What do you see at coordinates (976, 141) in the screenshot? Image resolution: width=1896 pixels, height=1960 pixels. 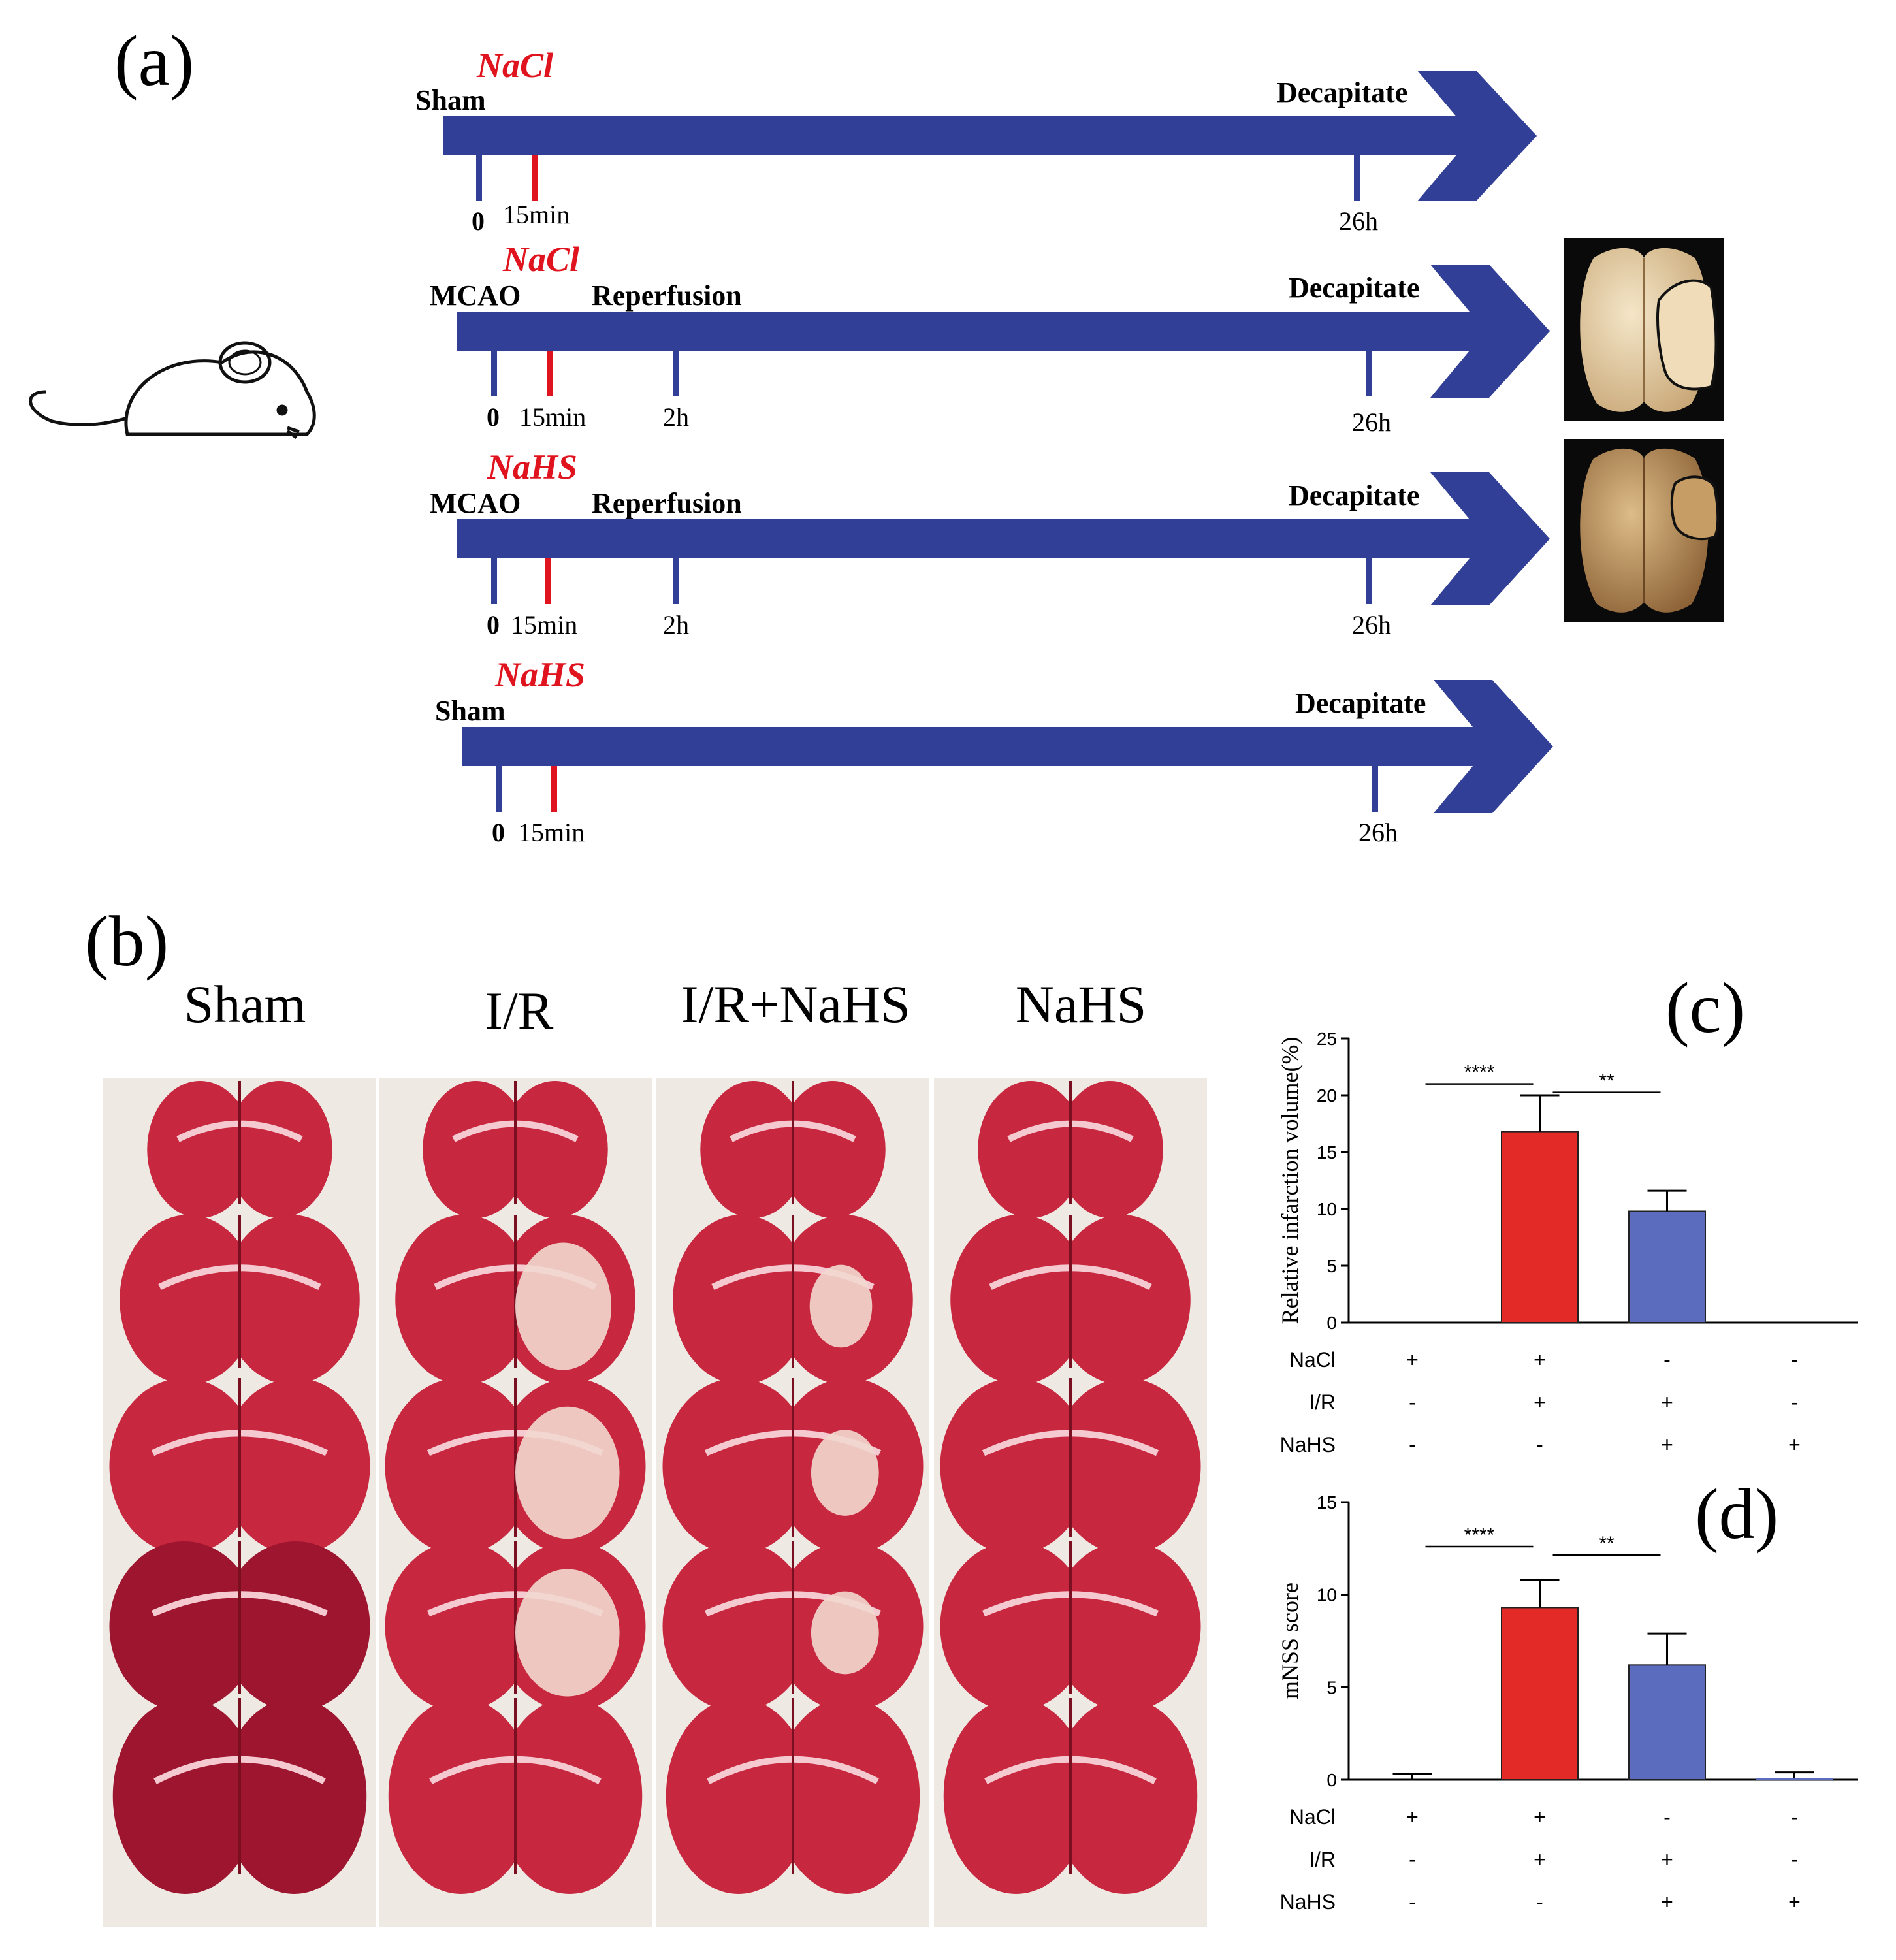 I see `timeline-row-1: NaCl Sham Decapitate 0 15min 26h` at bounding box center [976, 141].